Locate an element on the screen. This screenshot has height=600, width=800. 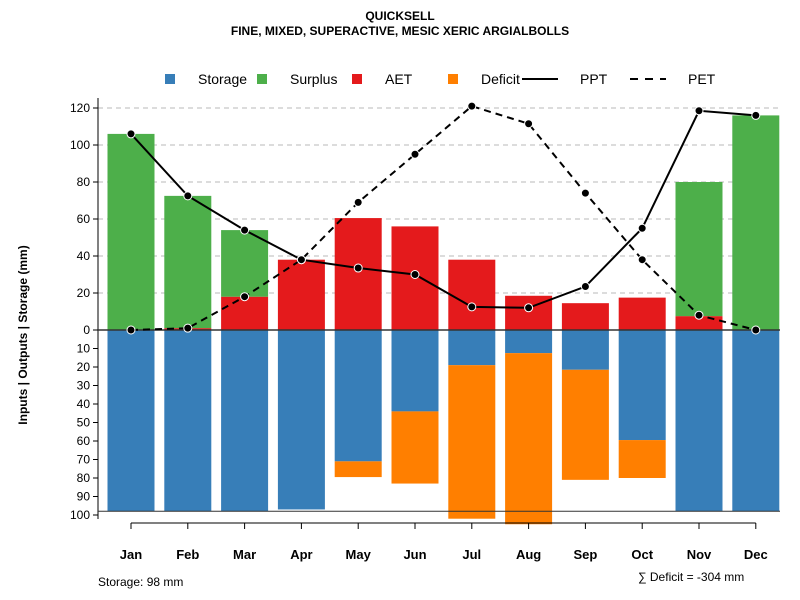
legend-swatch-surplus is located at coordinates (262, 79).